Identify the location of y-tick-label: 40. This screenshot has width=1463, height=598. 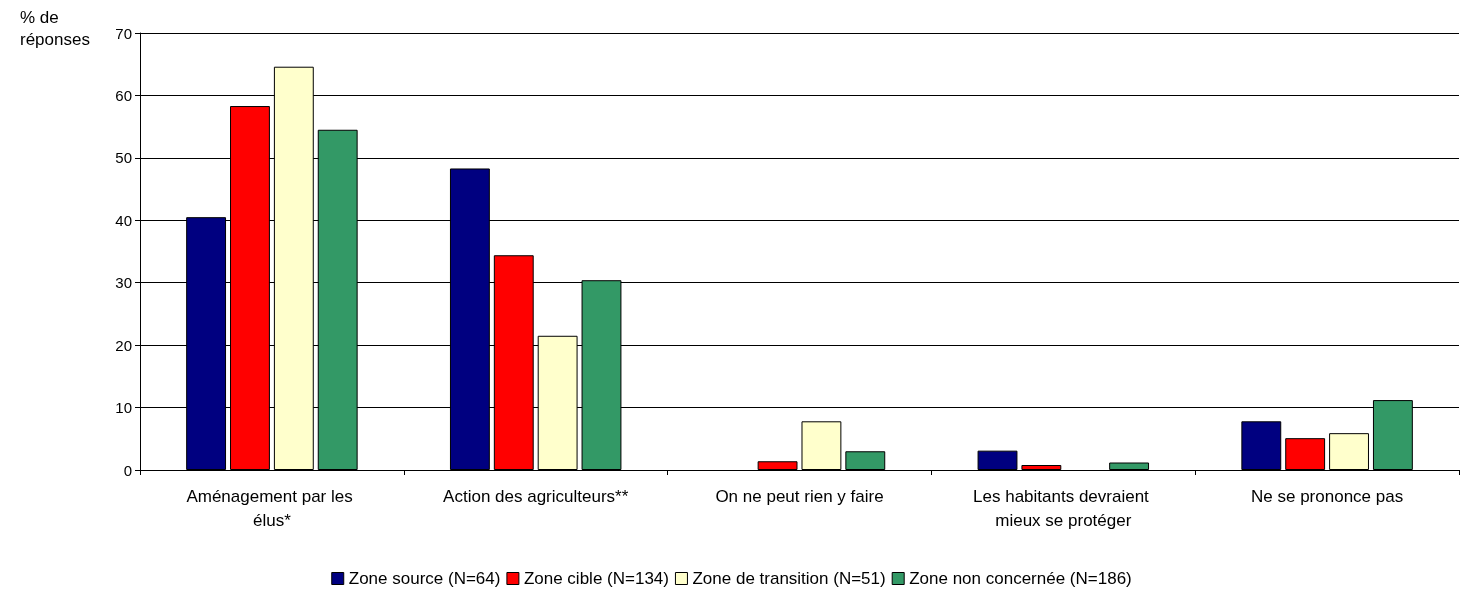
(123, 220).